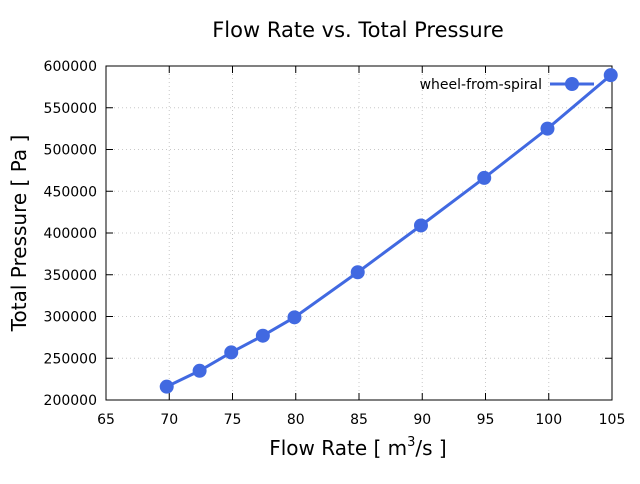 The width and height of the screenshot is (640, 484). I want to click on chart-title: Flow Rate vs. Total Pressure, so click(358, 30).